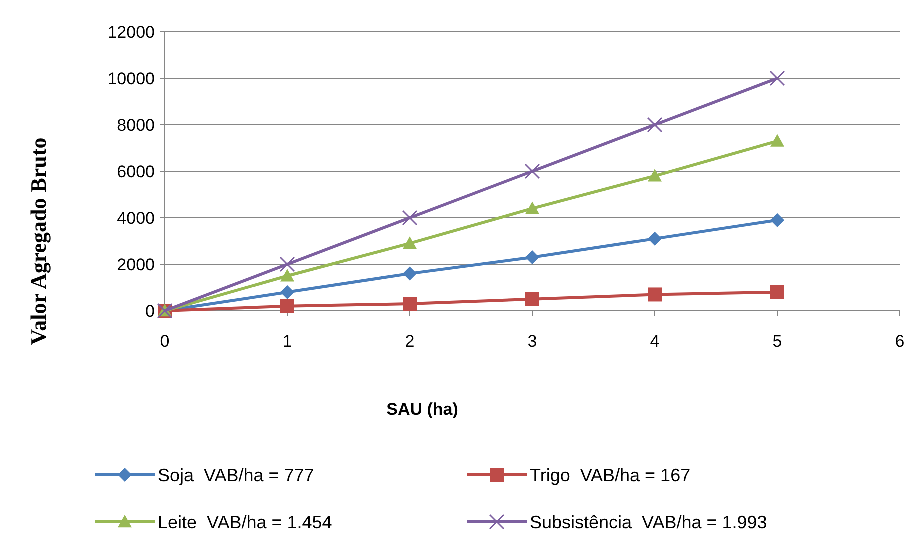 This screenshot has height=540, width=908. Describe the element at coordinates (38, 242) in the screenshot. I see `y-axis-title: Valor Agregado Bruto` at that location.